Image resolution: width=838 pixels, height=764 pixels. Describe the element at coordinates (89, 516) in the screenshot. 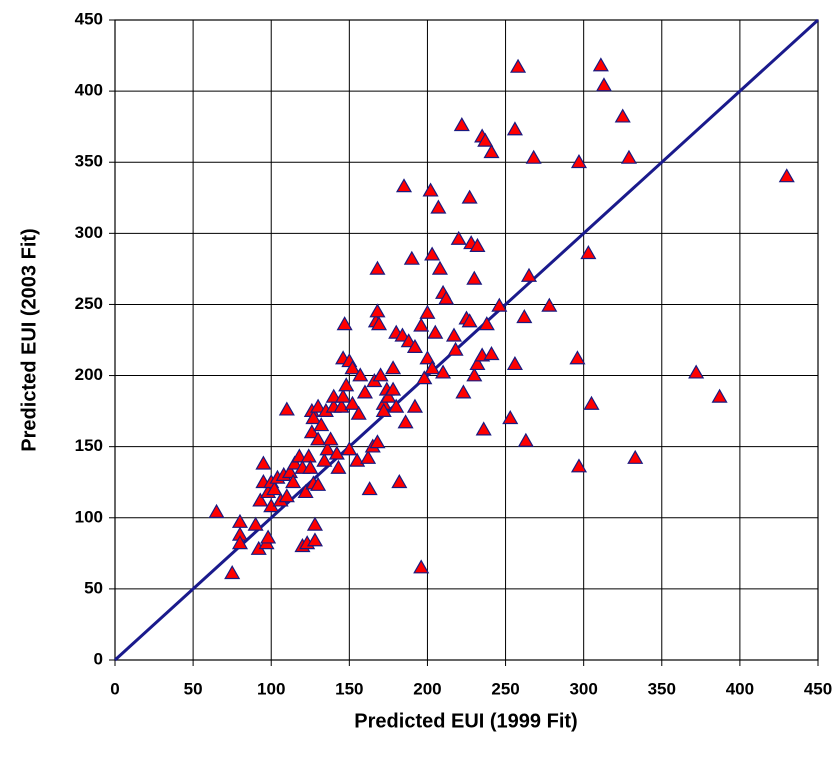

I see `y-tick-label: 100` at that location.